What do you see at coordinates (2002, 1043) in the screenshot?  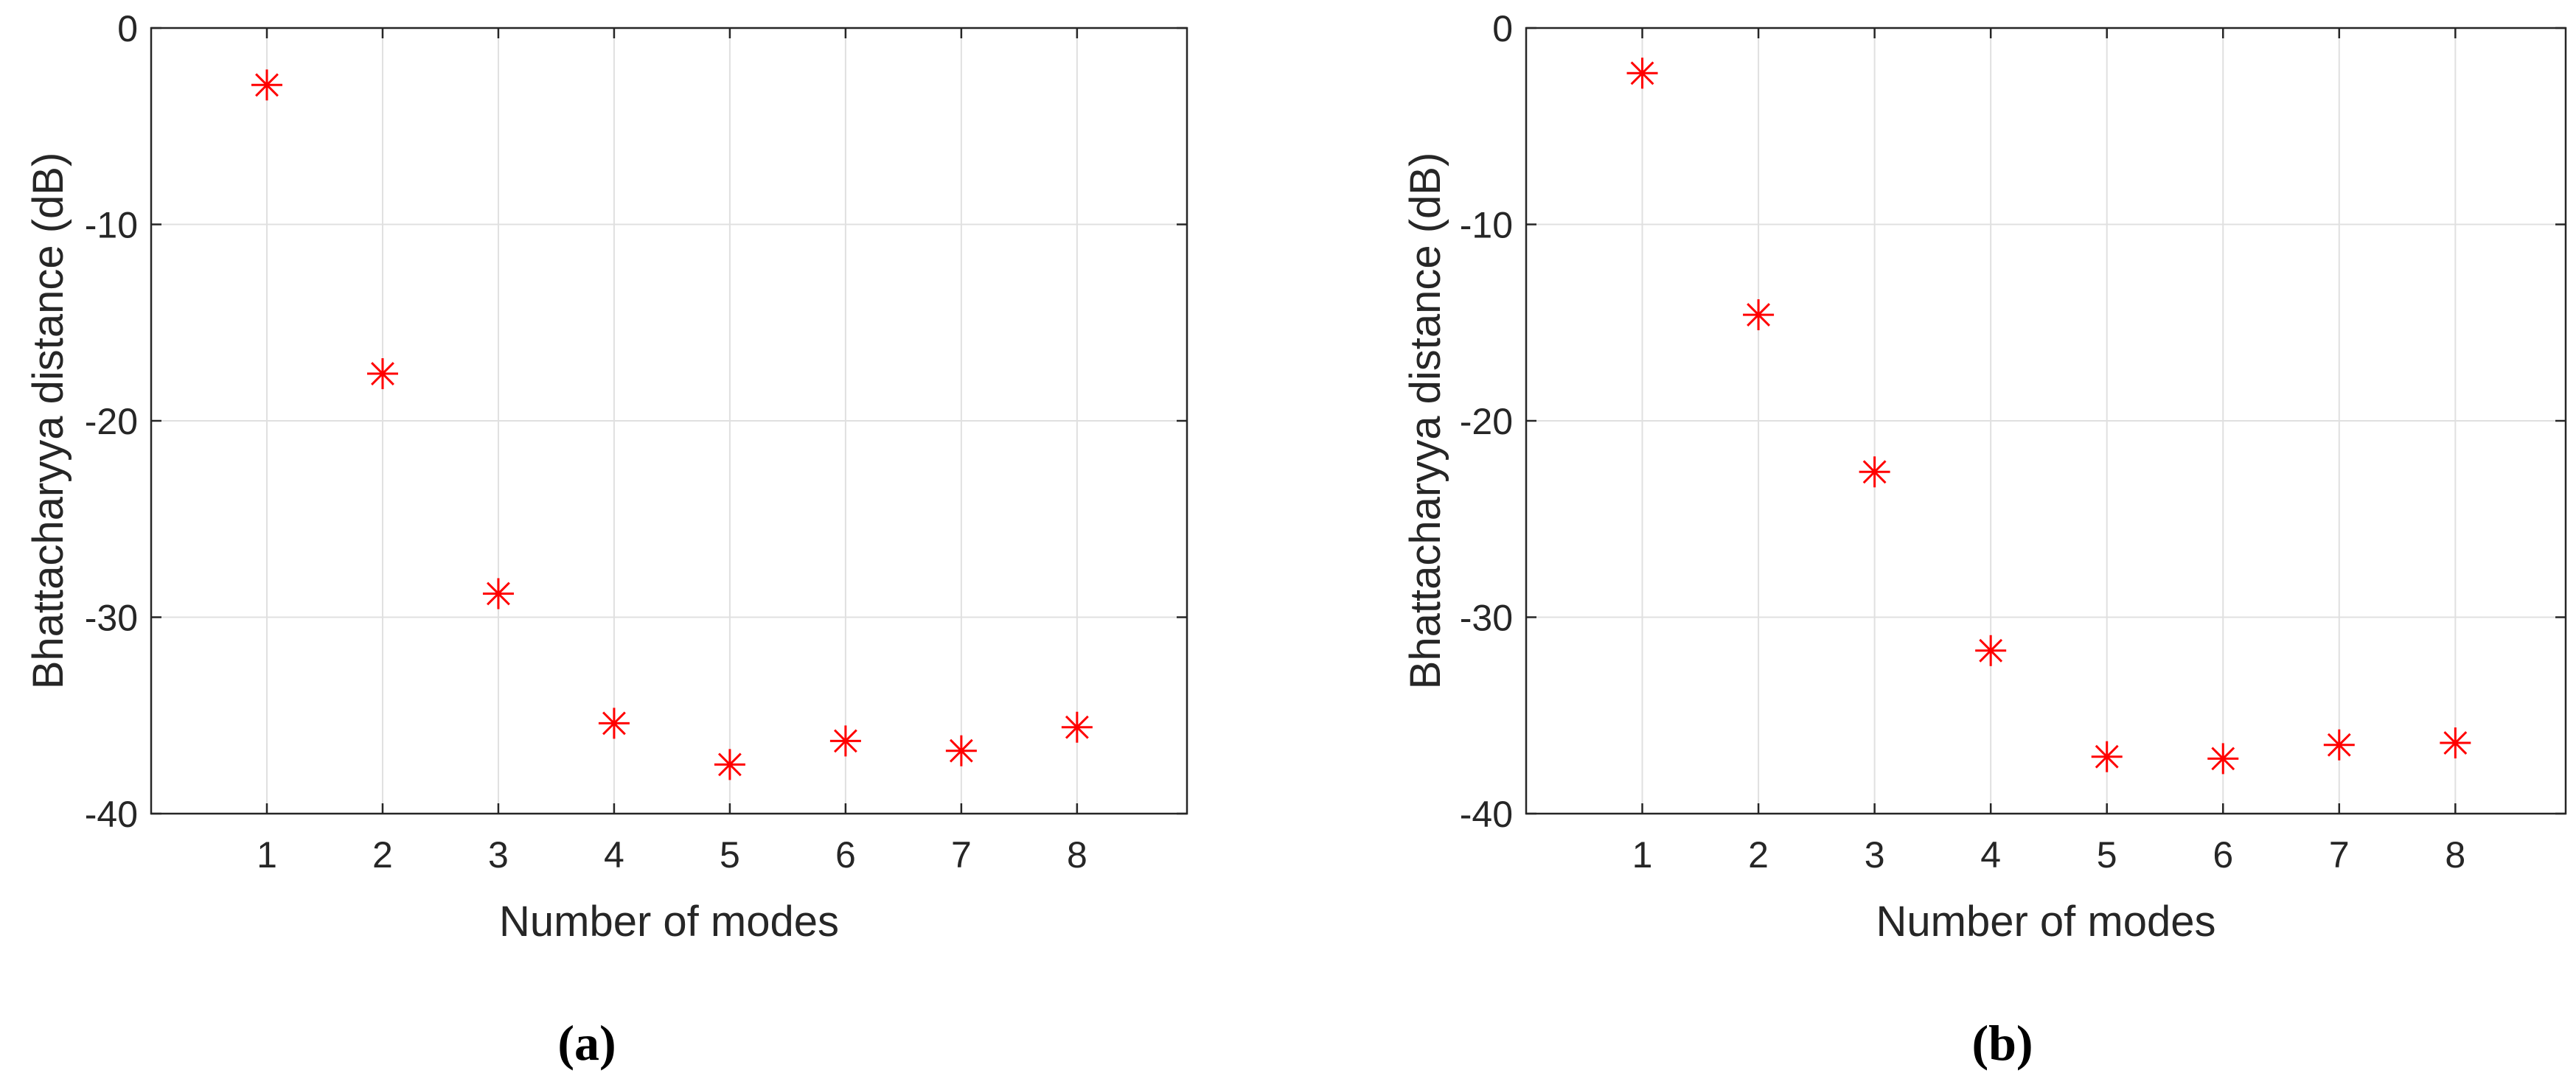 I see `panel-label: (b)` at bounding box center [2002, 1043].